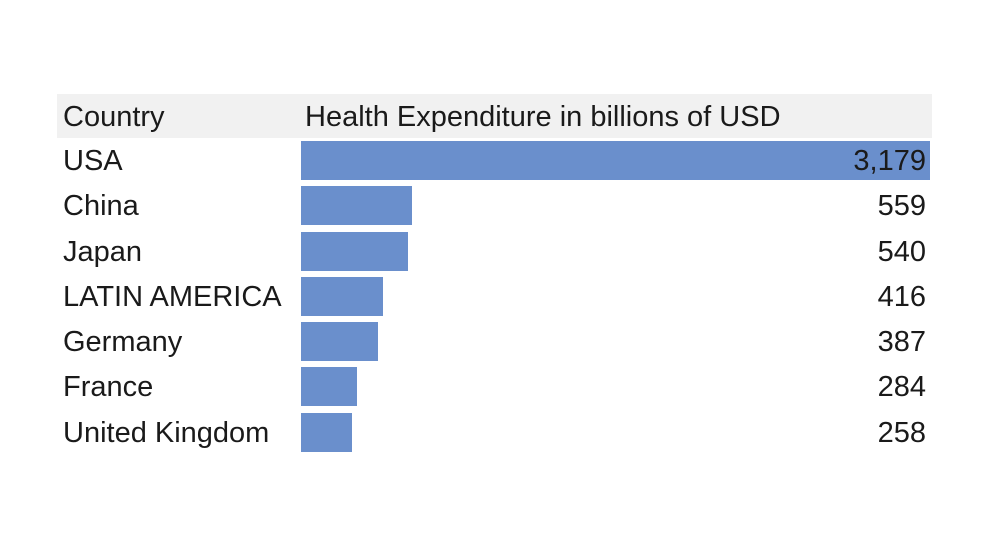  Describe the element at coordinates (889, 161) in the screenshot. I see `expenditure-value-label: 3,179` at that location.